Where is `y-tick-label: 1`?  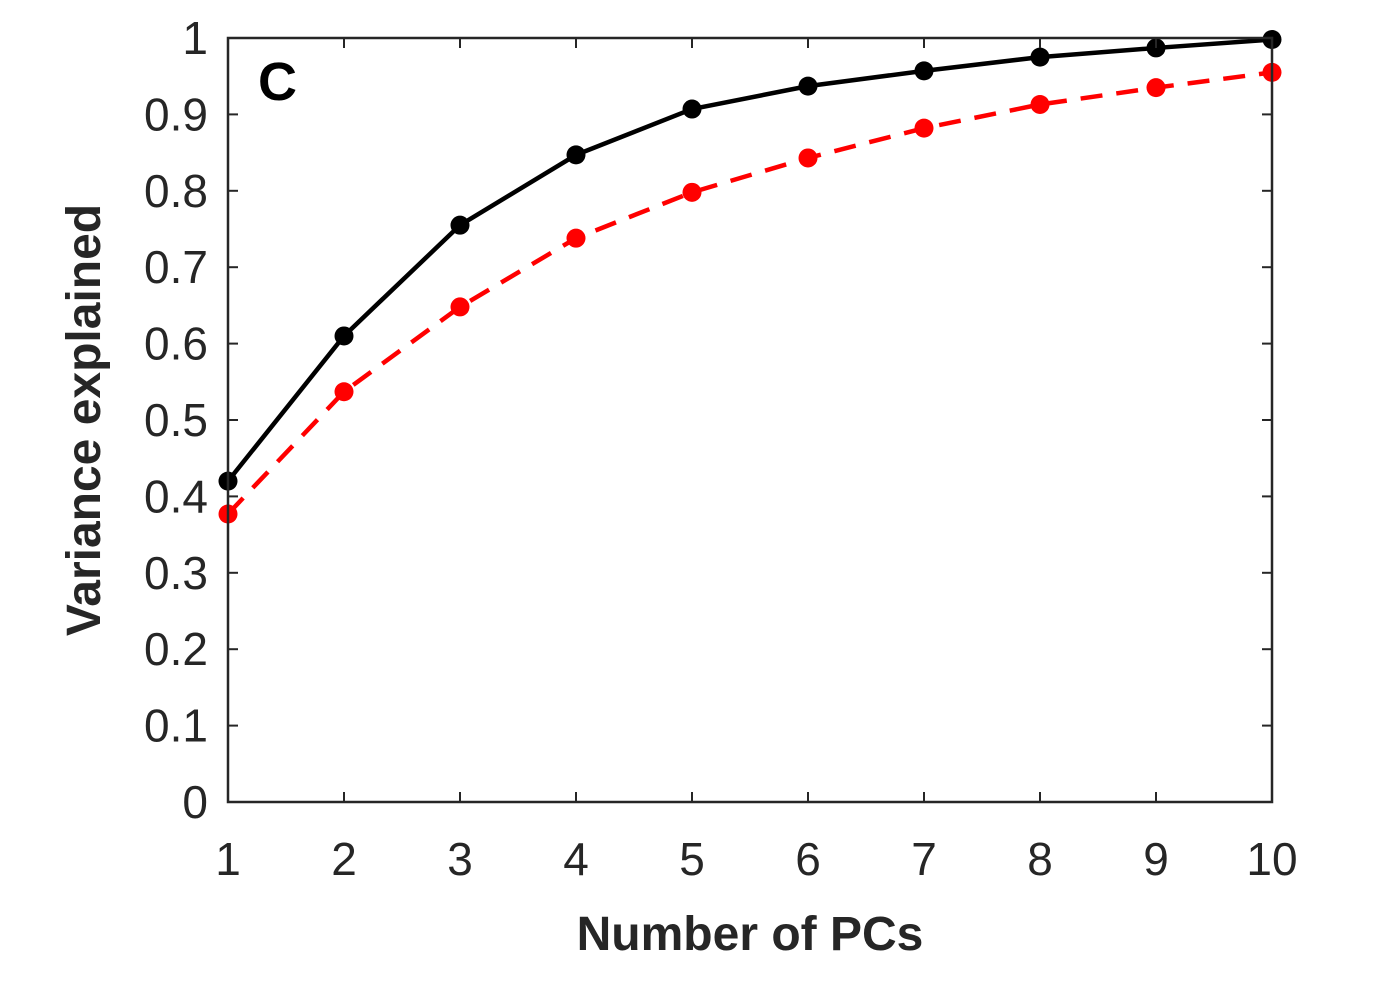
y-tick-label: 1 is located at coordinates (195, 38).